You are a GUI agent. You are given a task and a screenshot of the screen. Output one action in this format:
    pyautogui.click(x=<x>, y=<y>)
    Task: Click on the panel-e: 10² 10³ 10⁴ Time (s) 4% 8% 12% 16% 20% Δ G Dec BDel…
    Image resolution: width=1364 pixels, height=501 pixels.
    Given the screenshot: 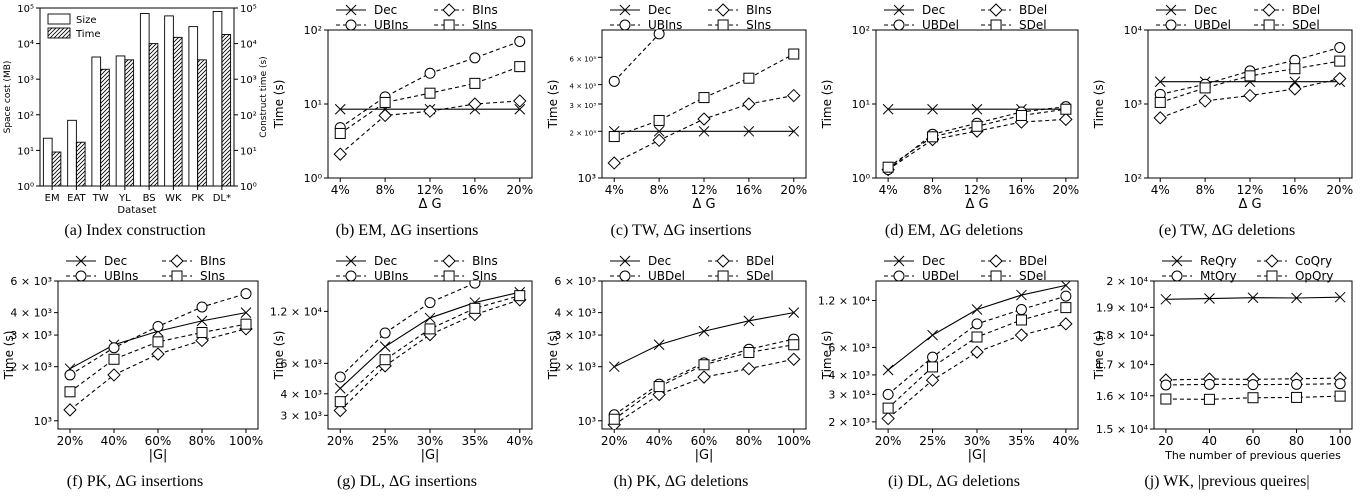 What is the action you would take?
    pyautogui.click(x=1227, y=125)
    